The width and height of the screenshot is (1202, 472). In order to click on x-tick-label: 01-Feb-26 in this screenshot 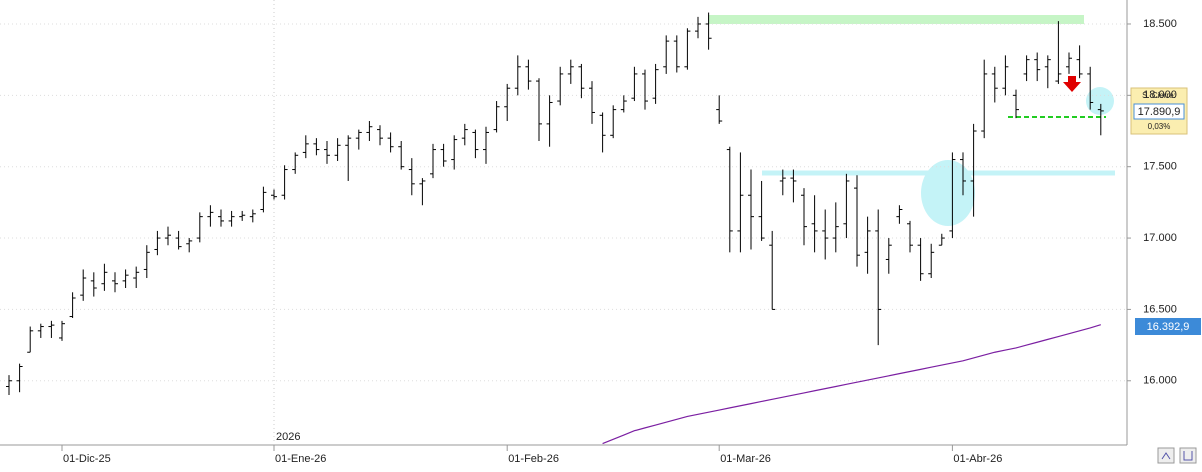, I will do `click(533, 459)`.